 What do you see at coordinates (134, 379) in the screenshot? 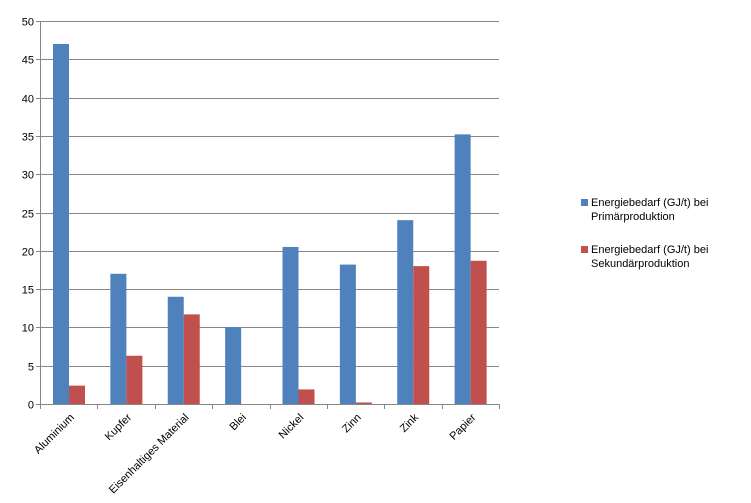
I see `bar-secondary-kupfer` at bounding box center [134, 379].